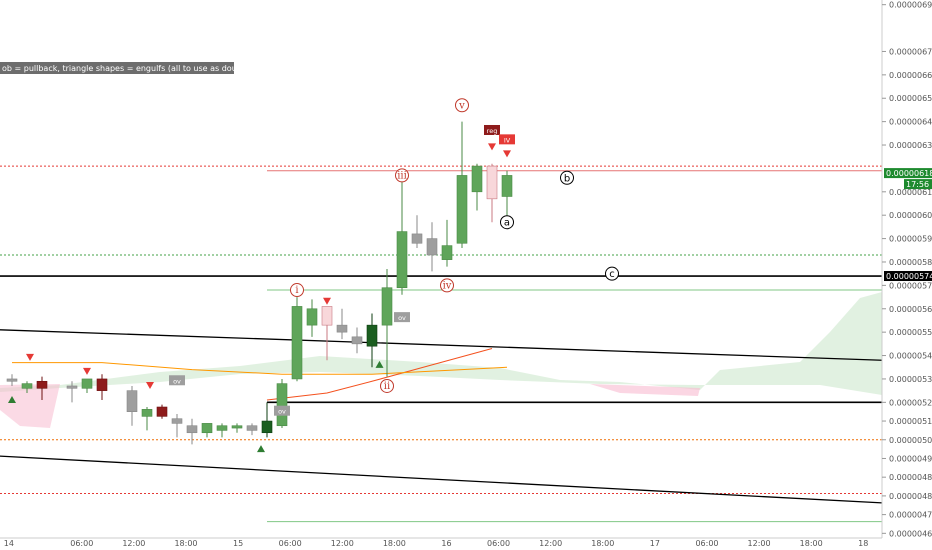  Describe the element at coordinates (910, 477) in the screenshot. I see `y-tick-label: 0.00000488` at that location.